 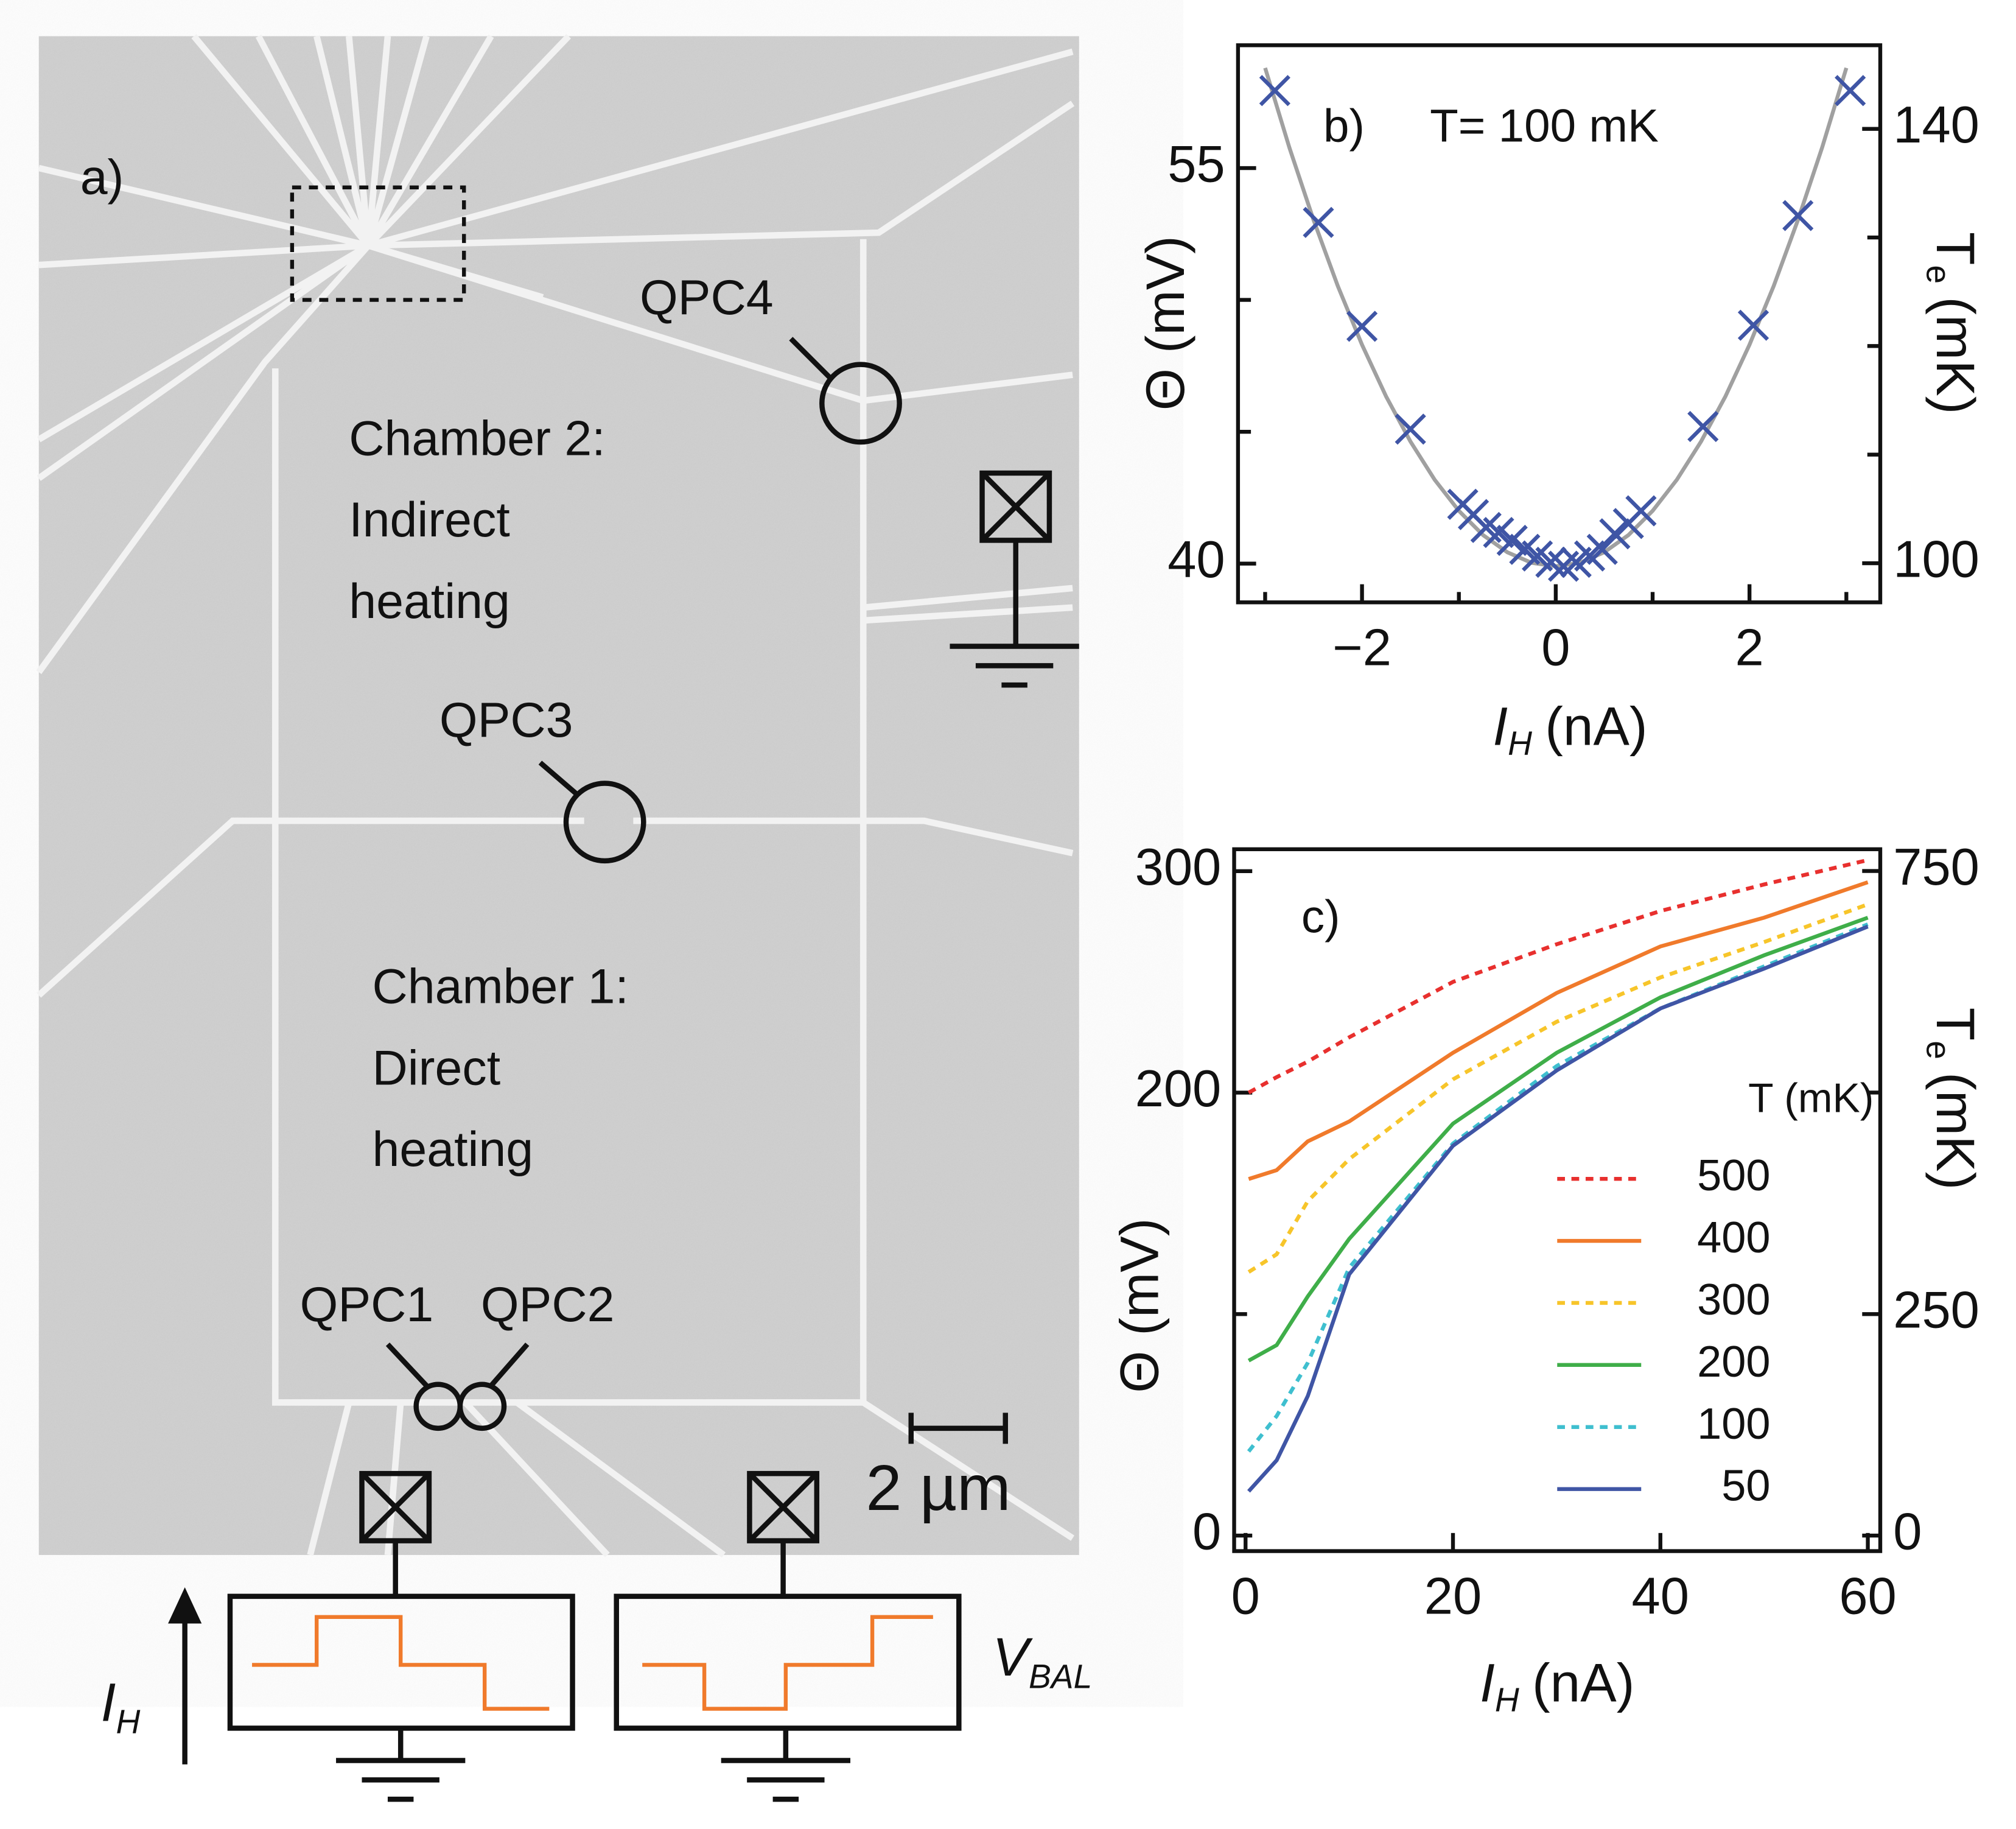 What do you see at coordinates (1013, 1656) in the screenshot?
I see `symbol: V` at bounding box center [1013, 1656].